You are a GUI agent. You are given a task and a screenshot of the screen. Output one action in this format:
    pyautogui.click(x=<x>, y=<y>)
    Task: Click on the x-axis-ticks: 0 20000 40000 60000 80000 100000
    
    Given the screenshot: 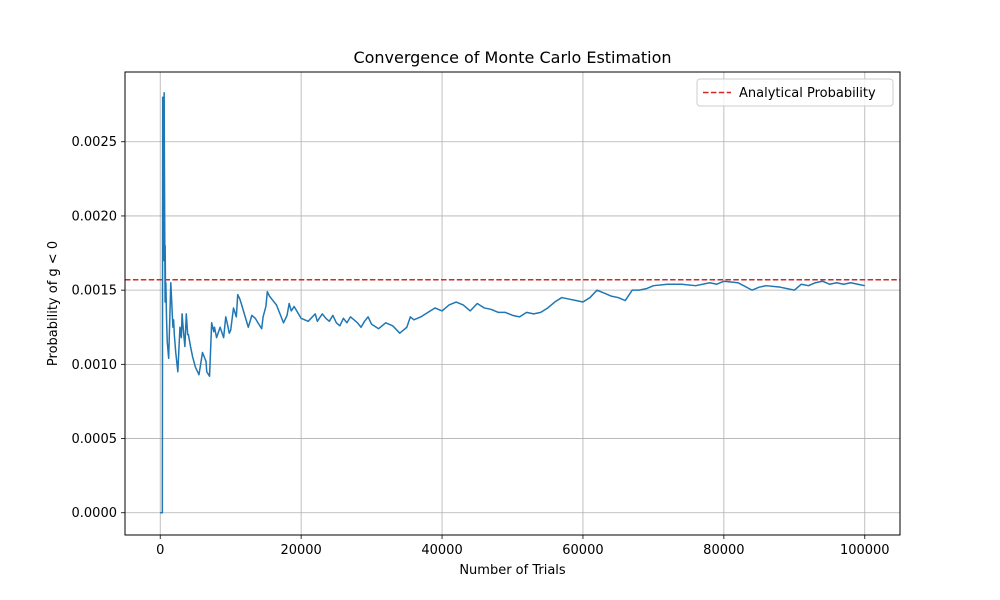 What is the action you would take?
    pyautogui.click(x=523, y=546)
    